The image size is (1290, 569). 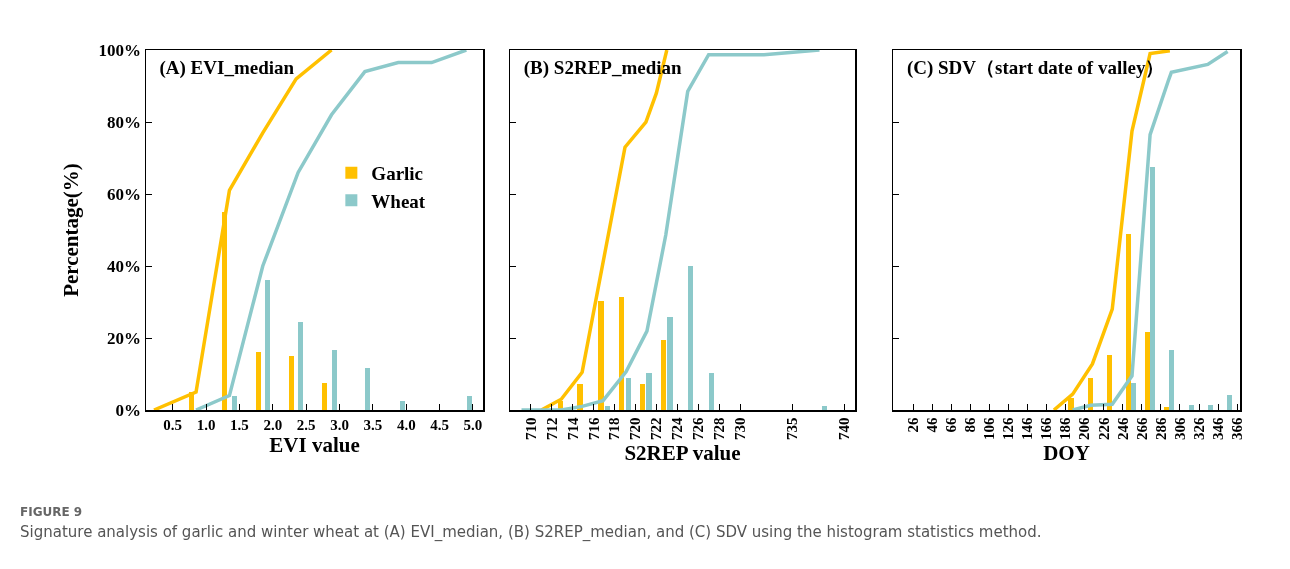 What do you see at coordinates (239, 424) in the screenshot?
I see `x-tick-label: 1.5` at bounding box center [239, 424].